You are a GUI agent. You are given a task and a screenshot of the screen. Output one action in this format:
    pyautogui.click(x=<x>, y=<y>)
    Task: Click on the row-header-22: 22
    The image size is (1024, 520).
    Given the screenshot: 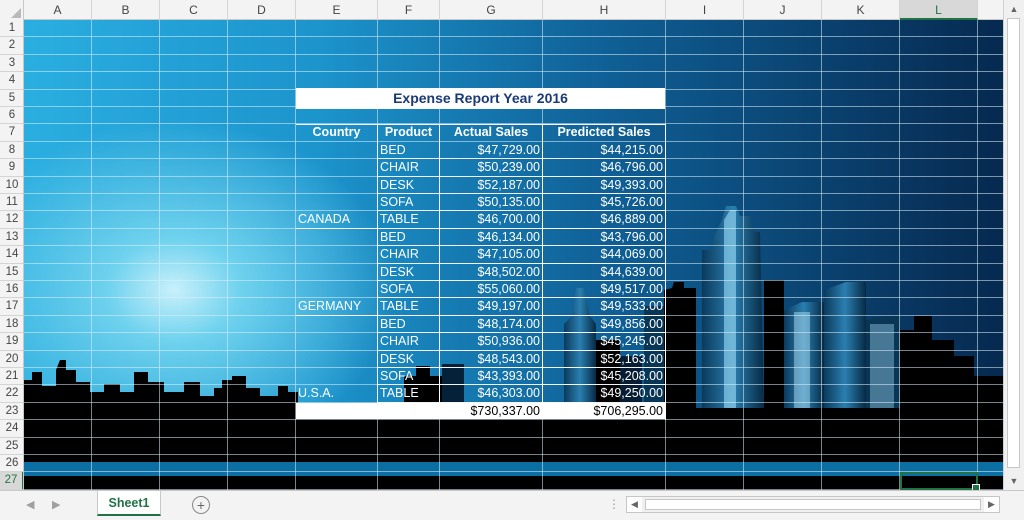 What is the action you would take?
    pyautogui.click(x=11, y=394)
    